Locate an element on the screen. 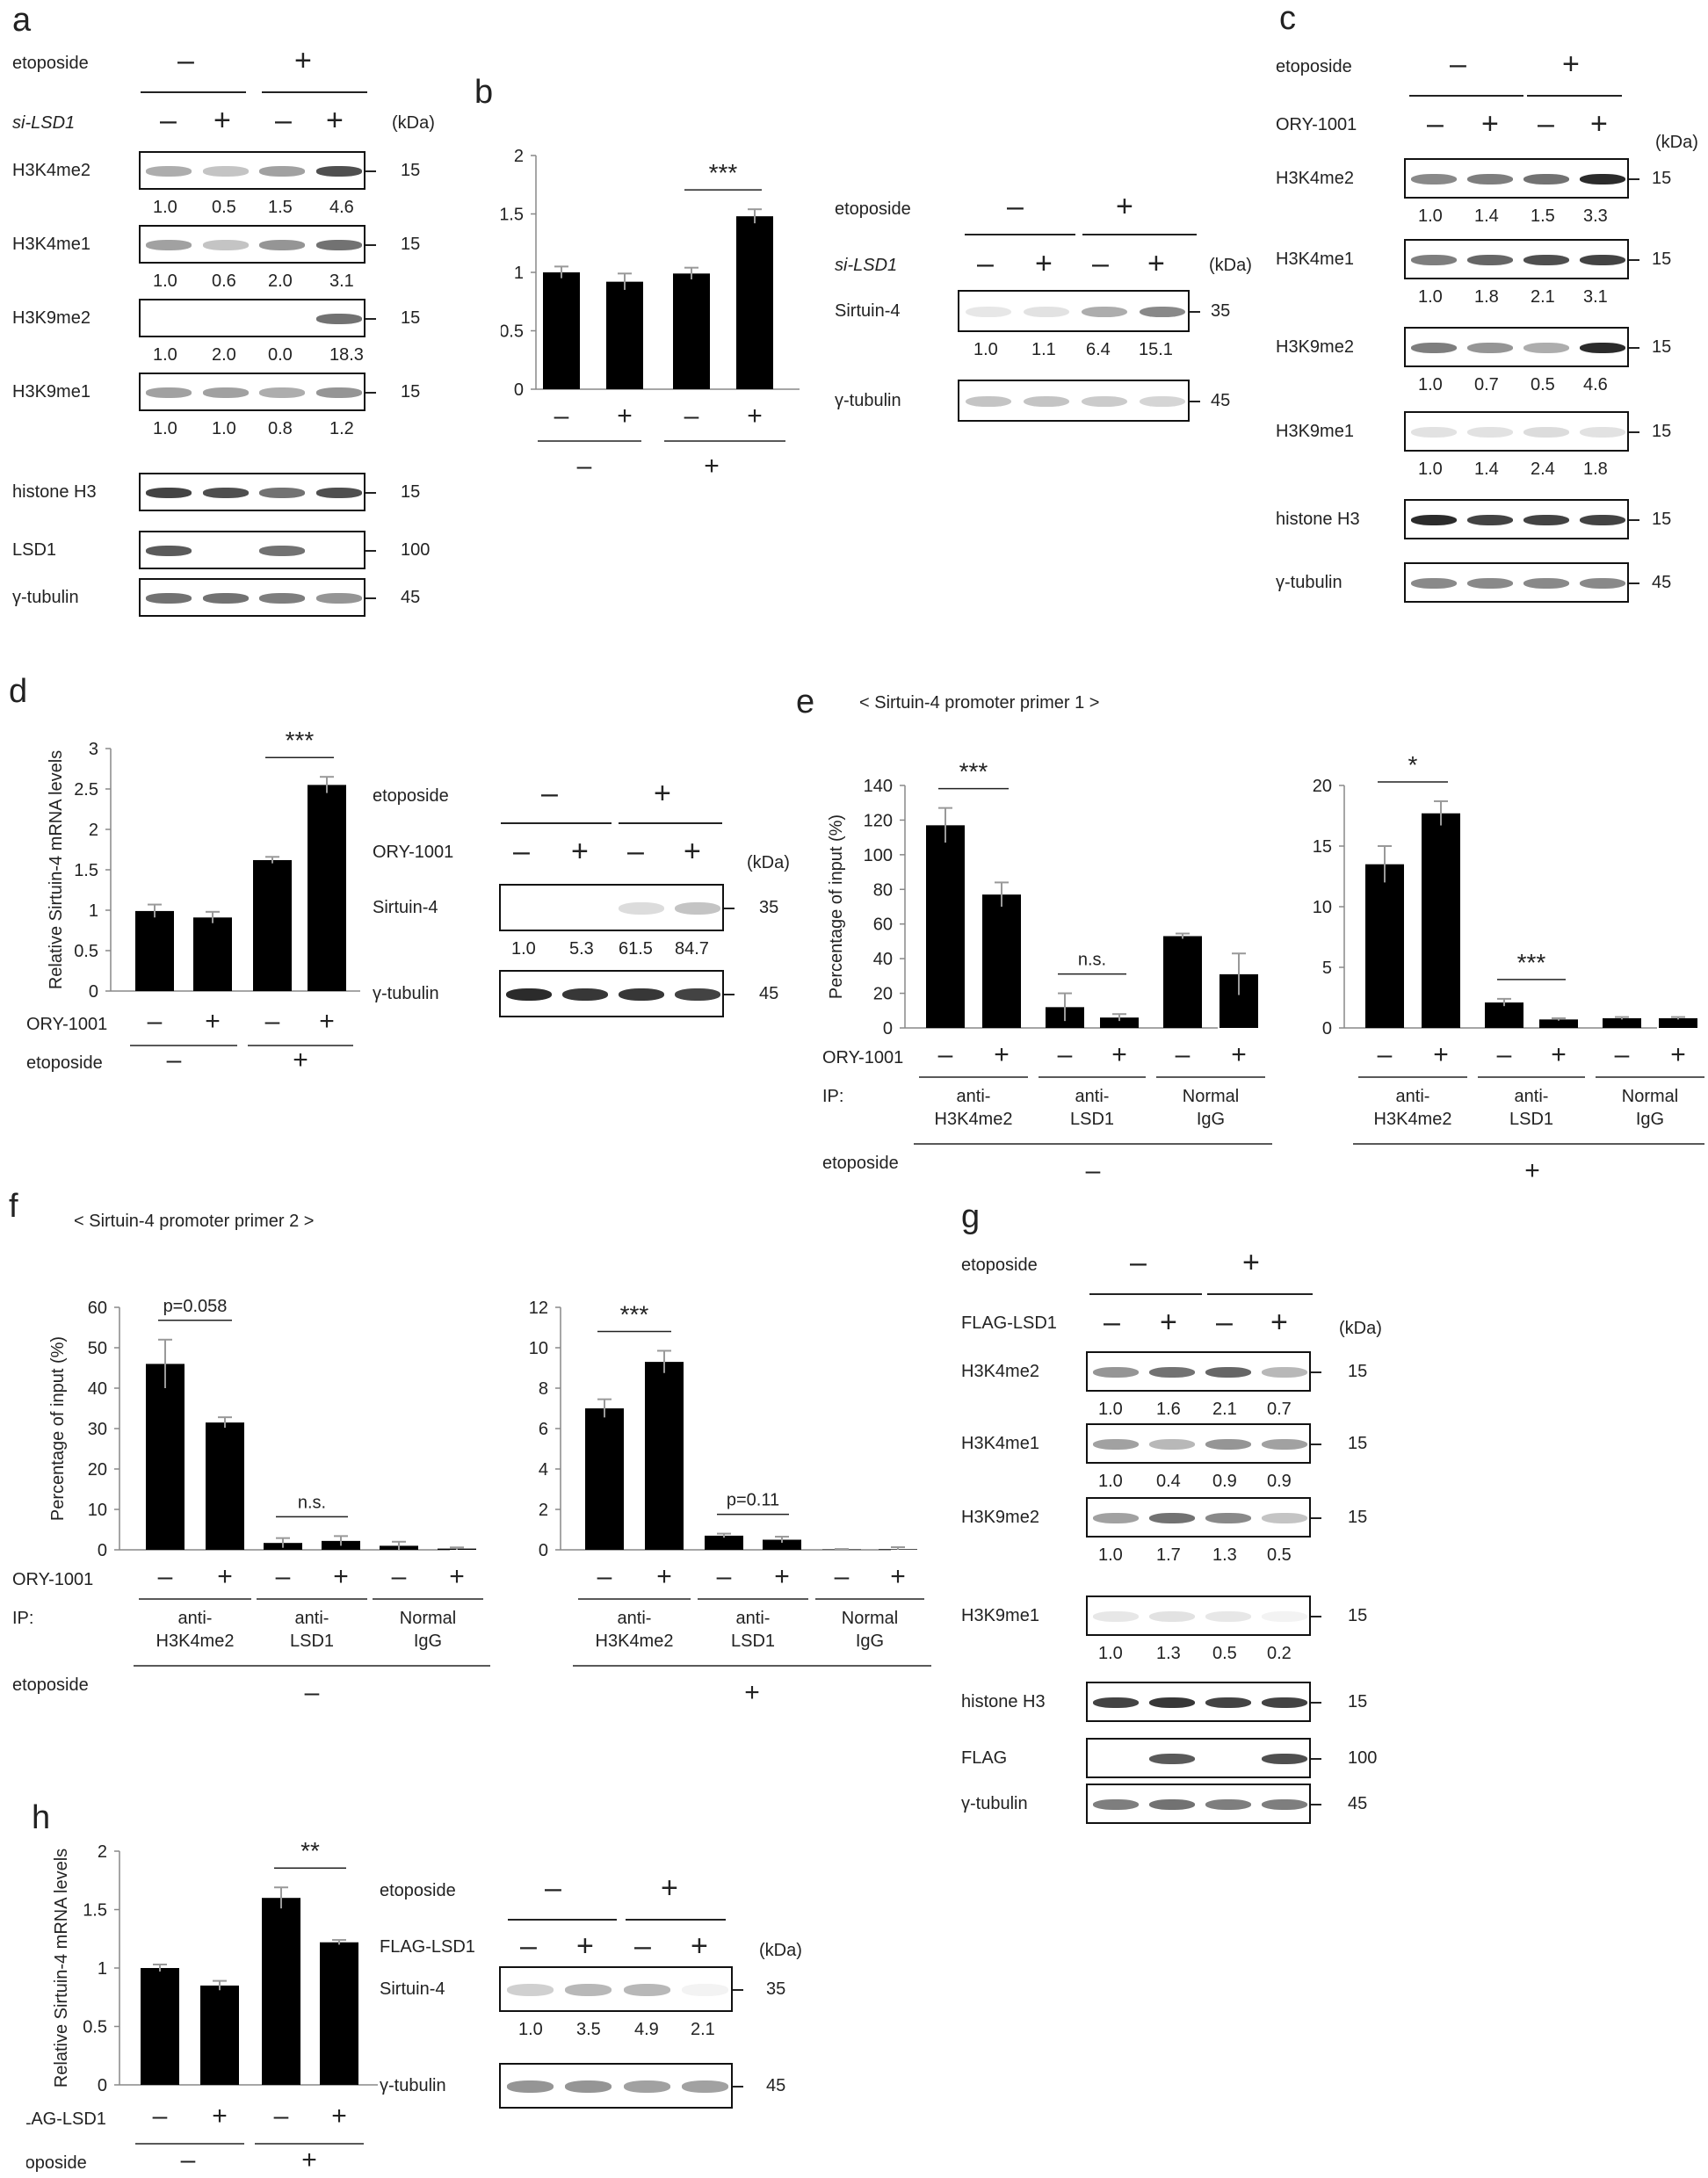 The width and height of the screenshot is (1708, 2178). panel-c-row-label: H3K4me2 is located at coordinates (1315, 178).